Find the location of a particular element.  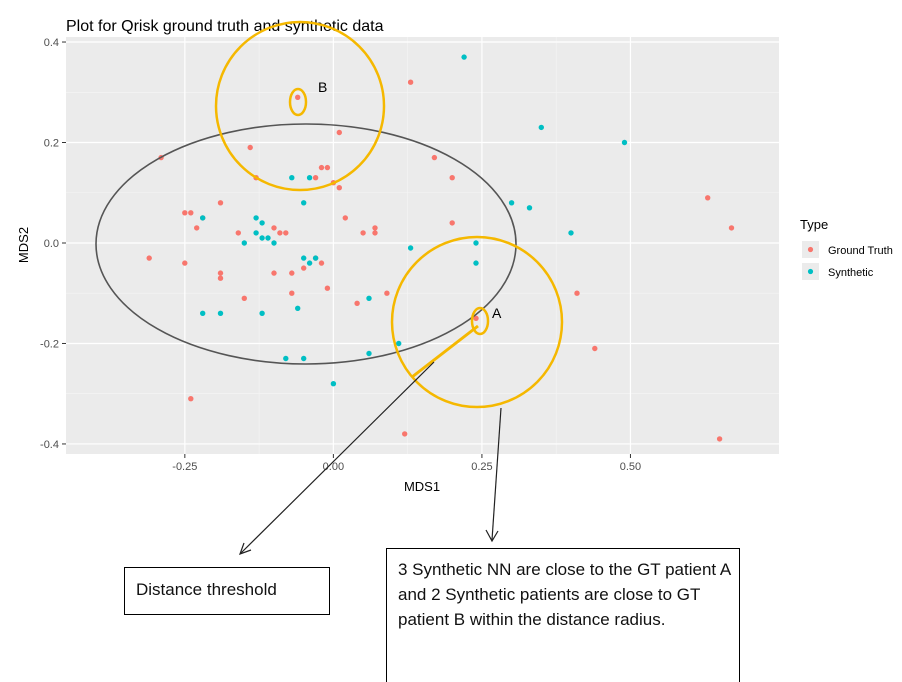

distance-threshold-callout: Distance threshold is located at coordinates (227, 591).